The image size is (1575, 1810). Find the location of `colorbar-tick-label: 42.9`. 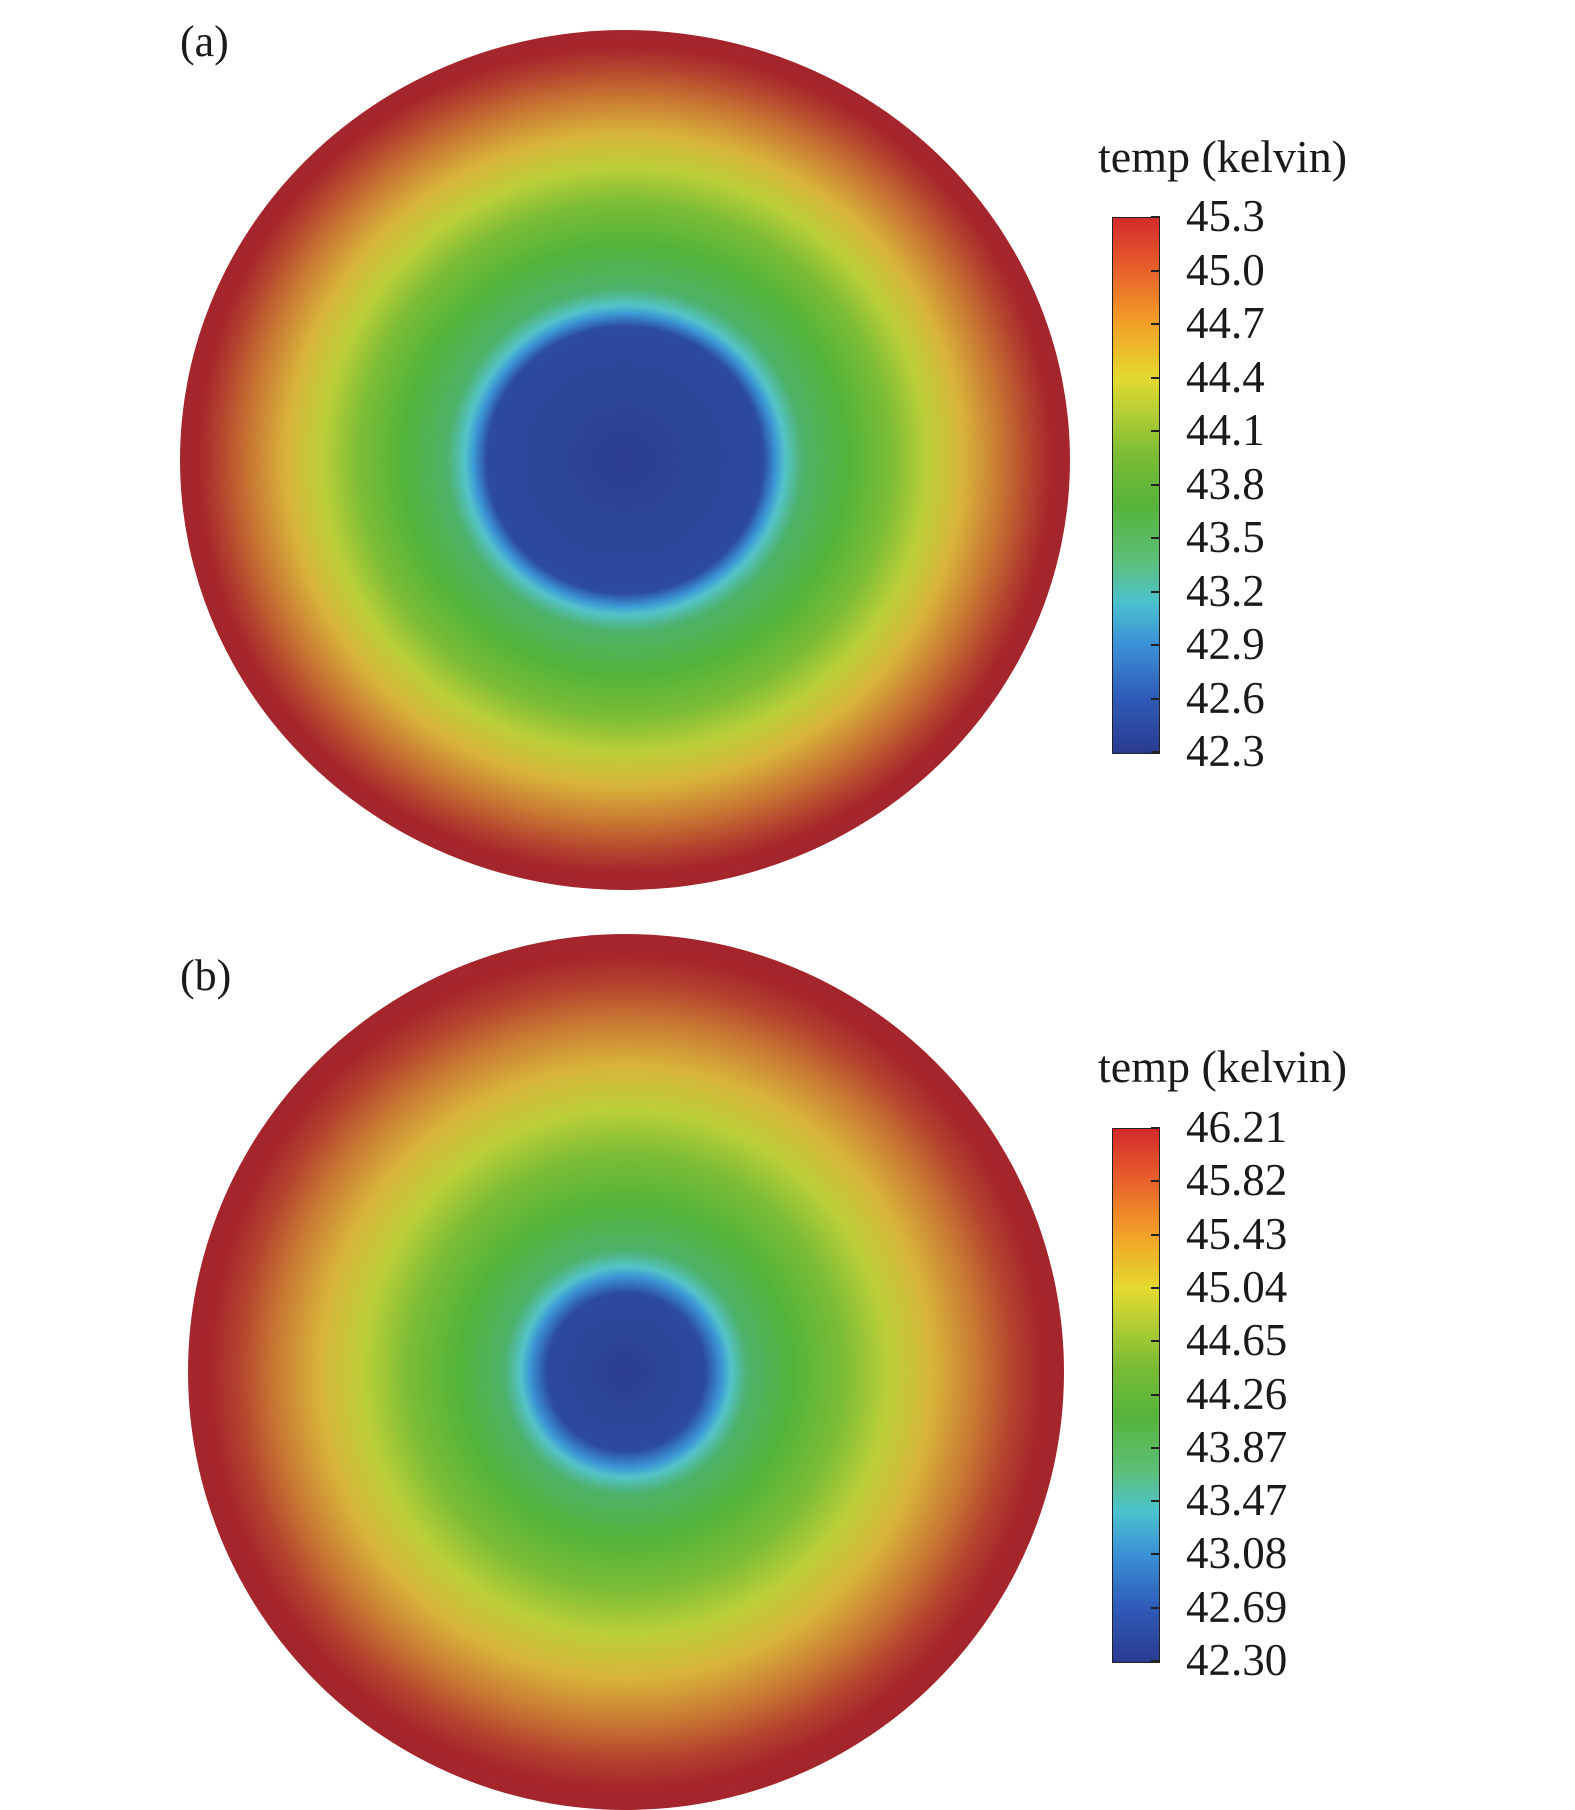

colorbar-tick-label: 42.9 is located at coordinates (1225, 644).